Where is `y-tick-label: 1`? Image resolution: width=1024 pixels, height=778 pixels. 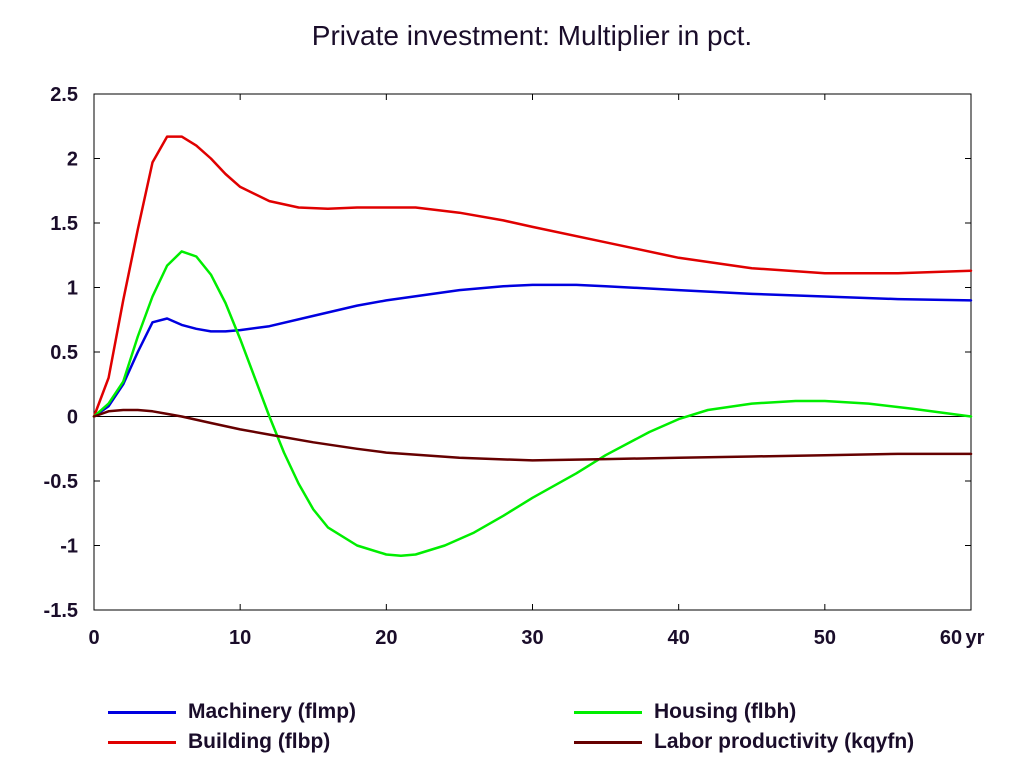 y-tick-label: 1 is located at coordinates (72, 289).